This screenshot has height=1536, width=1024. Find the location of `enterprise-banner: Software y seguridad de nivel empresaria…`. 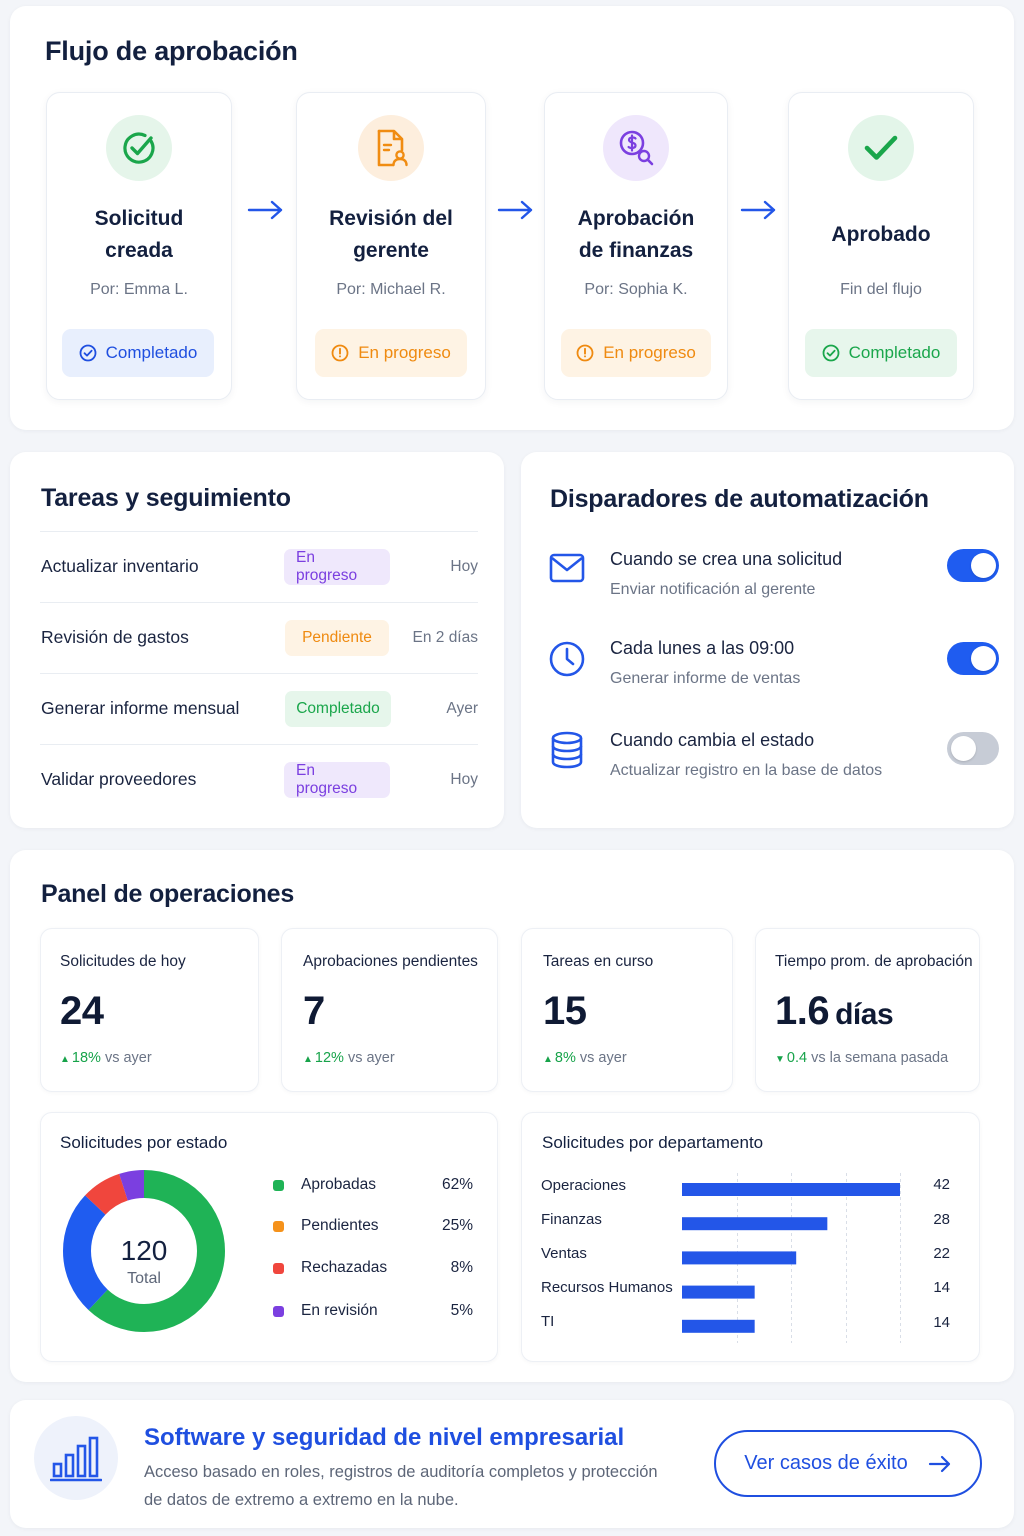

enterprise-banner: Software y seguridad de nivel empresaria… is located at coordinates (512, 1464).